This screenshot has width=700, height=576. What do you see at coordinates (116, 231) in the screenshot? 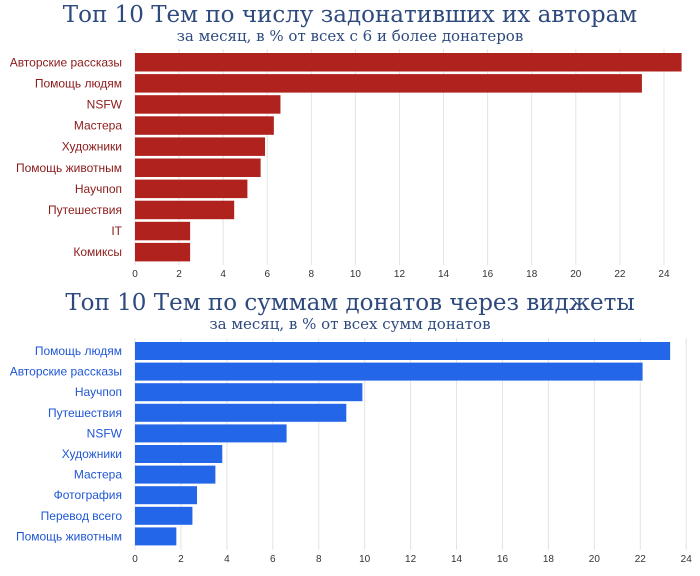
I see `category-label: IT` at bounding box center [116, 231].